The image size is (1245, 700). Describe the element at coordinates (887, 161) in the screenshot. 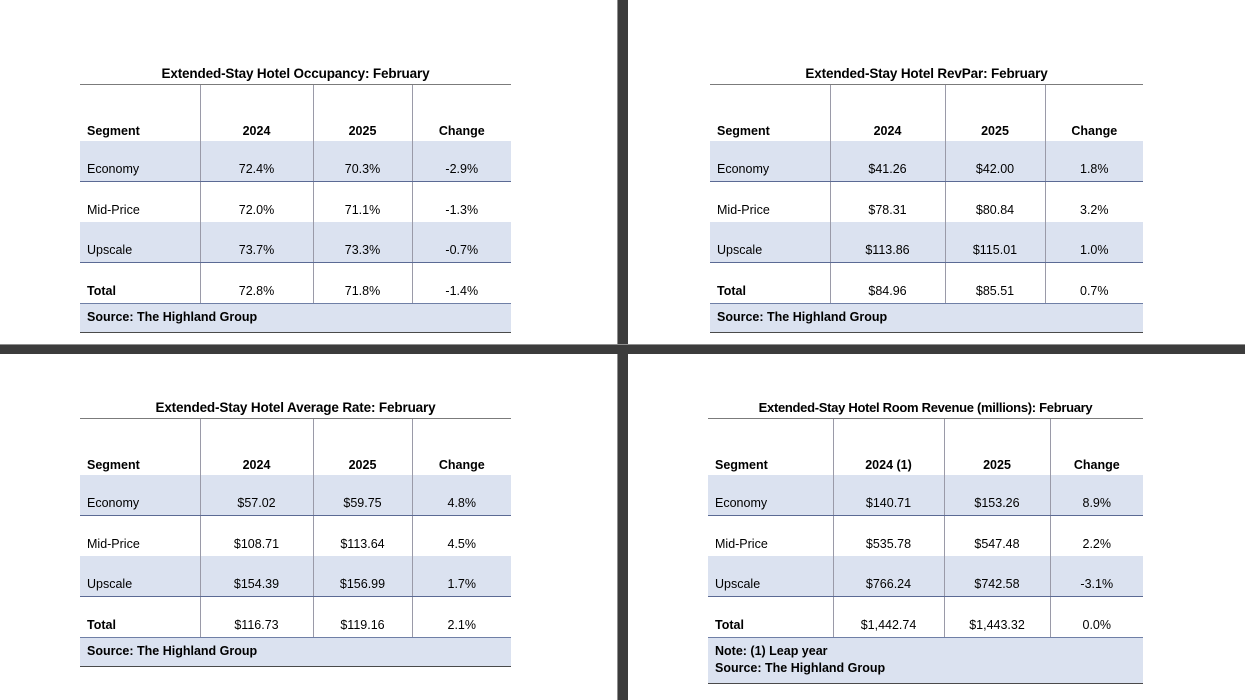

I see `cell-2024: $41.26` at that location.